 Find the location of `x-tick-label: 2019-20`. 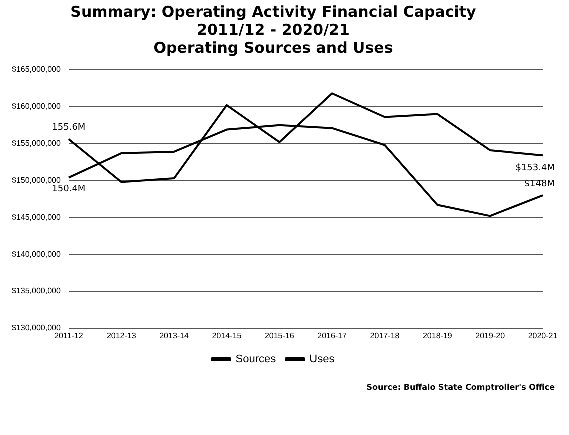

x-tick-label: 2019-20 is located at coordinates (491, 335).